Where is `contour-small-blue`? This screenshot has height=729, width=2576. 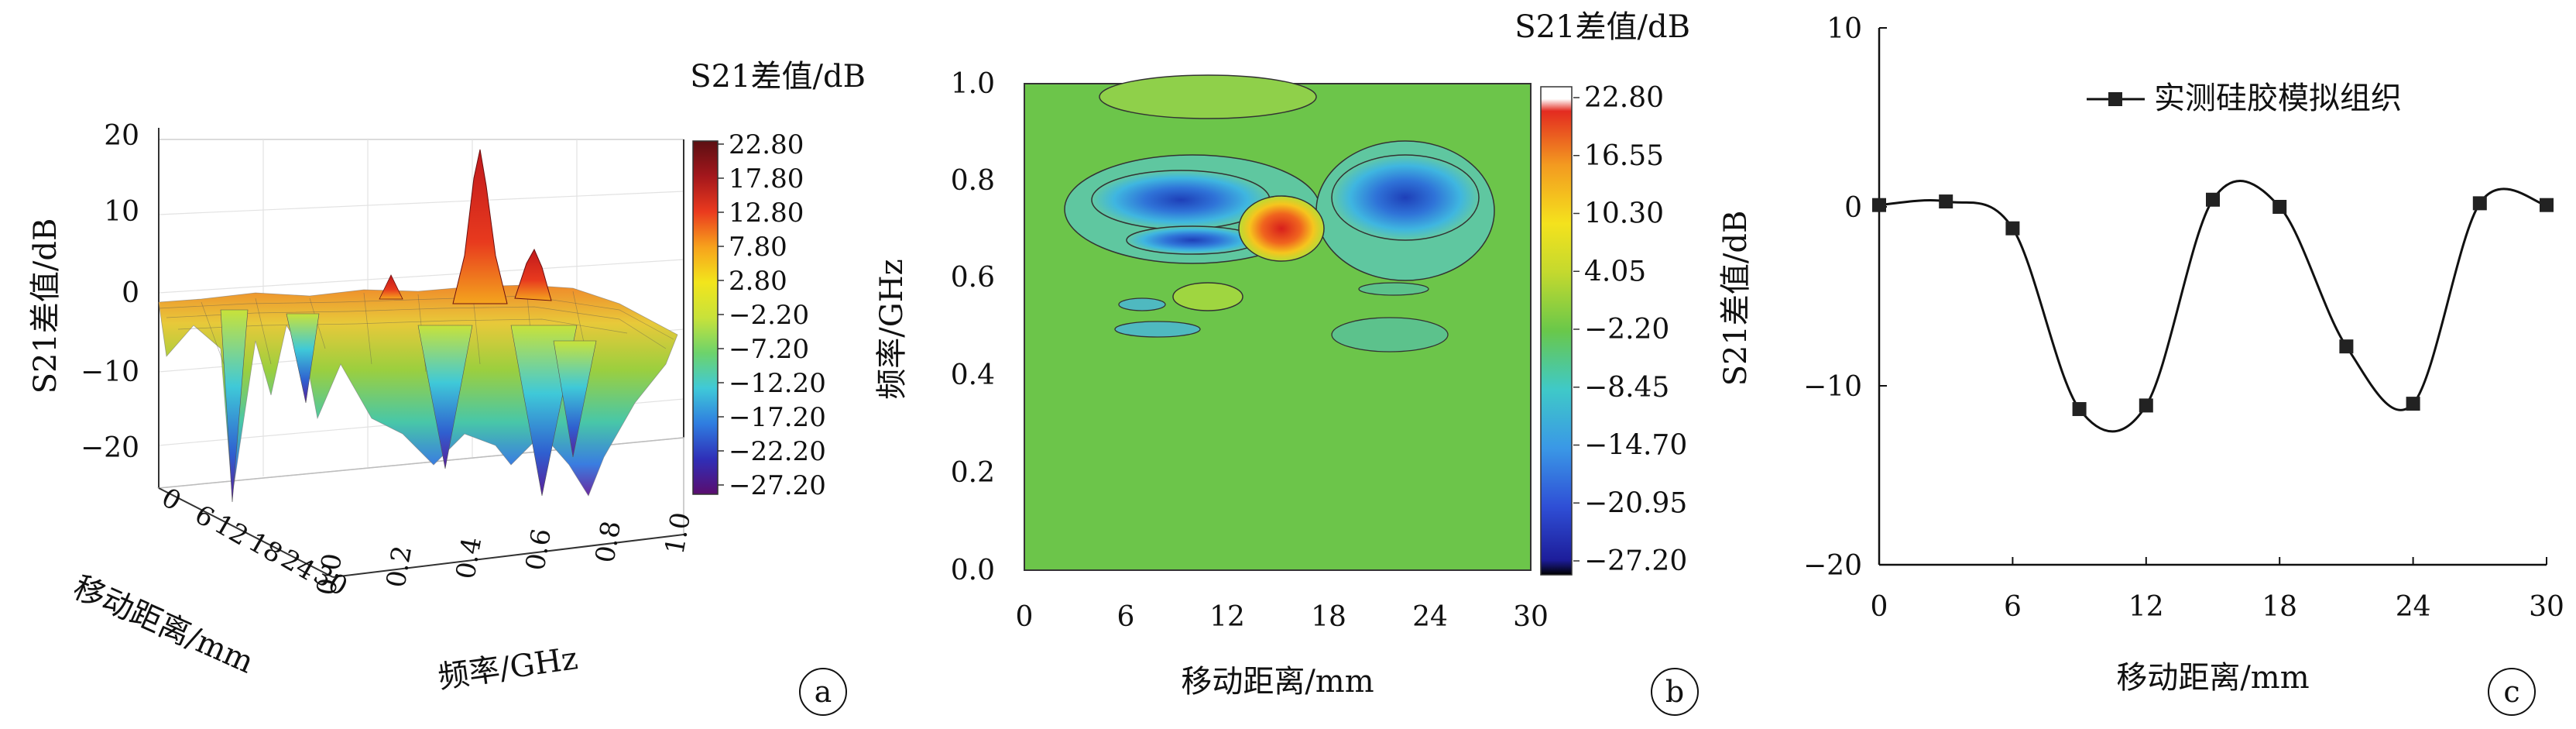
contour-small-blue is located at coordinates (1157, 329).